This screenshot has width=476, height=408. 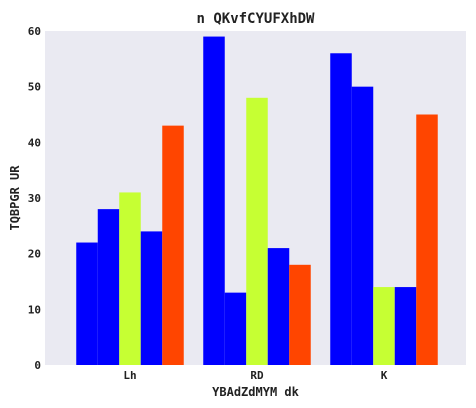 What do you see at coordinates (34, 31) in the screenshot?
I see `y-tick-label: 60` at bounding box center [34, 31].